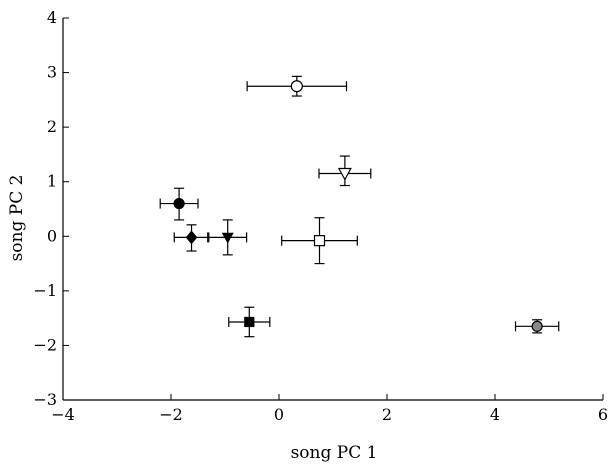 This screenshot has width=614, height=466. I want to click on diamond-filled-marker, so click(191, 237).